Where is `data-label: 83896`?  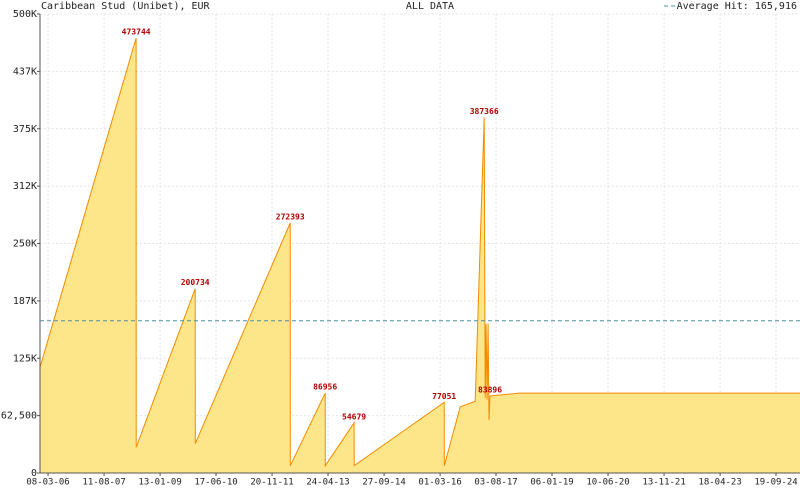 data-label: 83896 is located at coordinates (490, 389).